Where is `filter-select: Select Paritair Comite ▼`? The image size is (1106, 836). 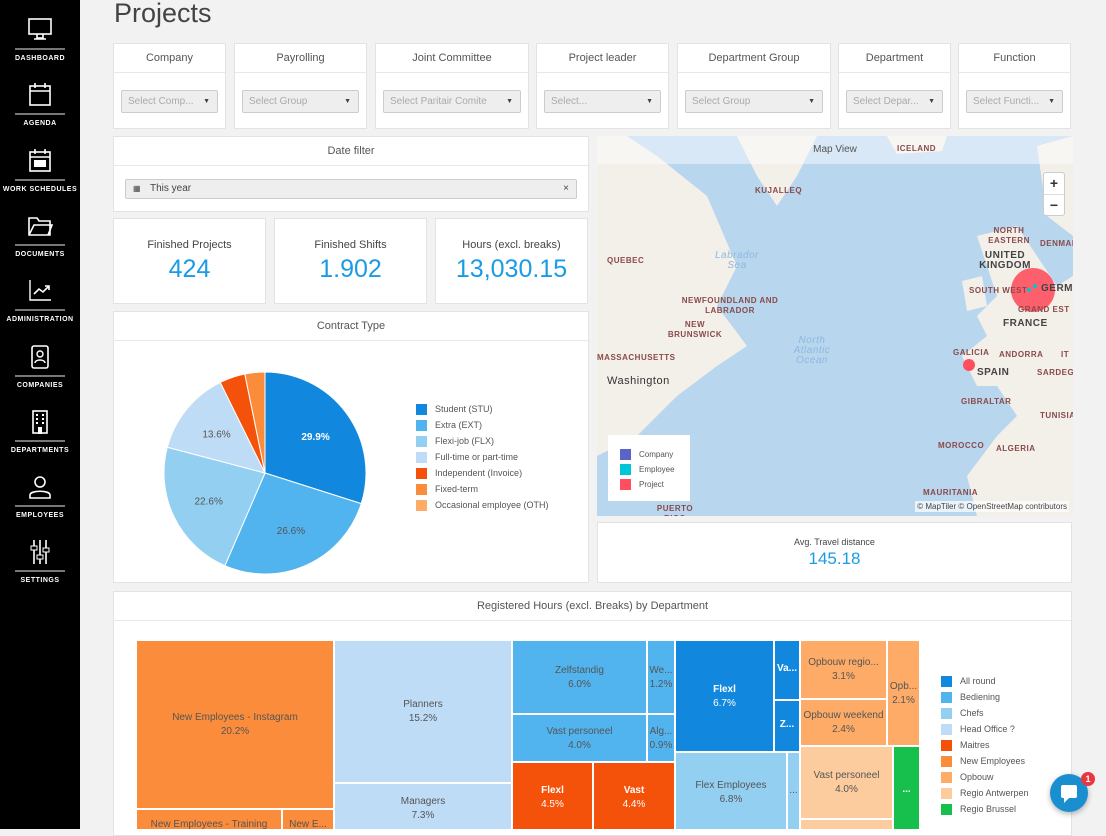
filter-select: Select Paritair Comite ▼ is located at coordinates (452, 101).